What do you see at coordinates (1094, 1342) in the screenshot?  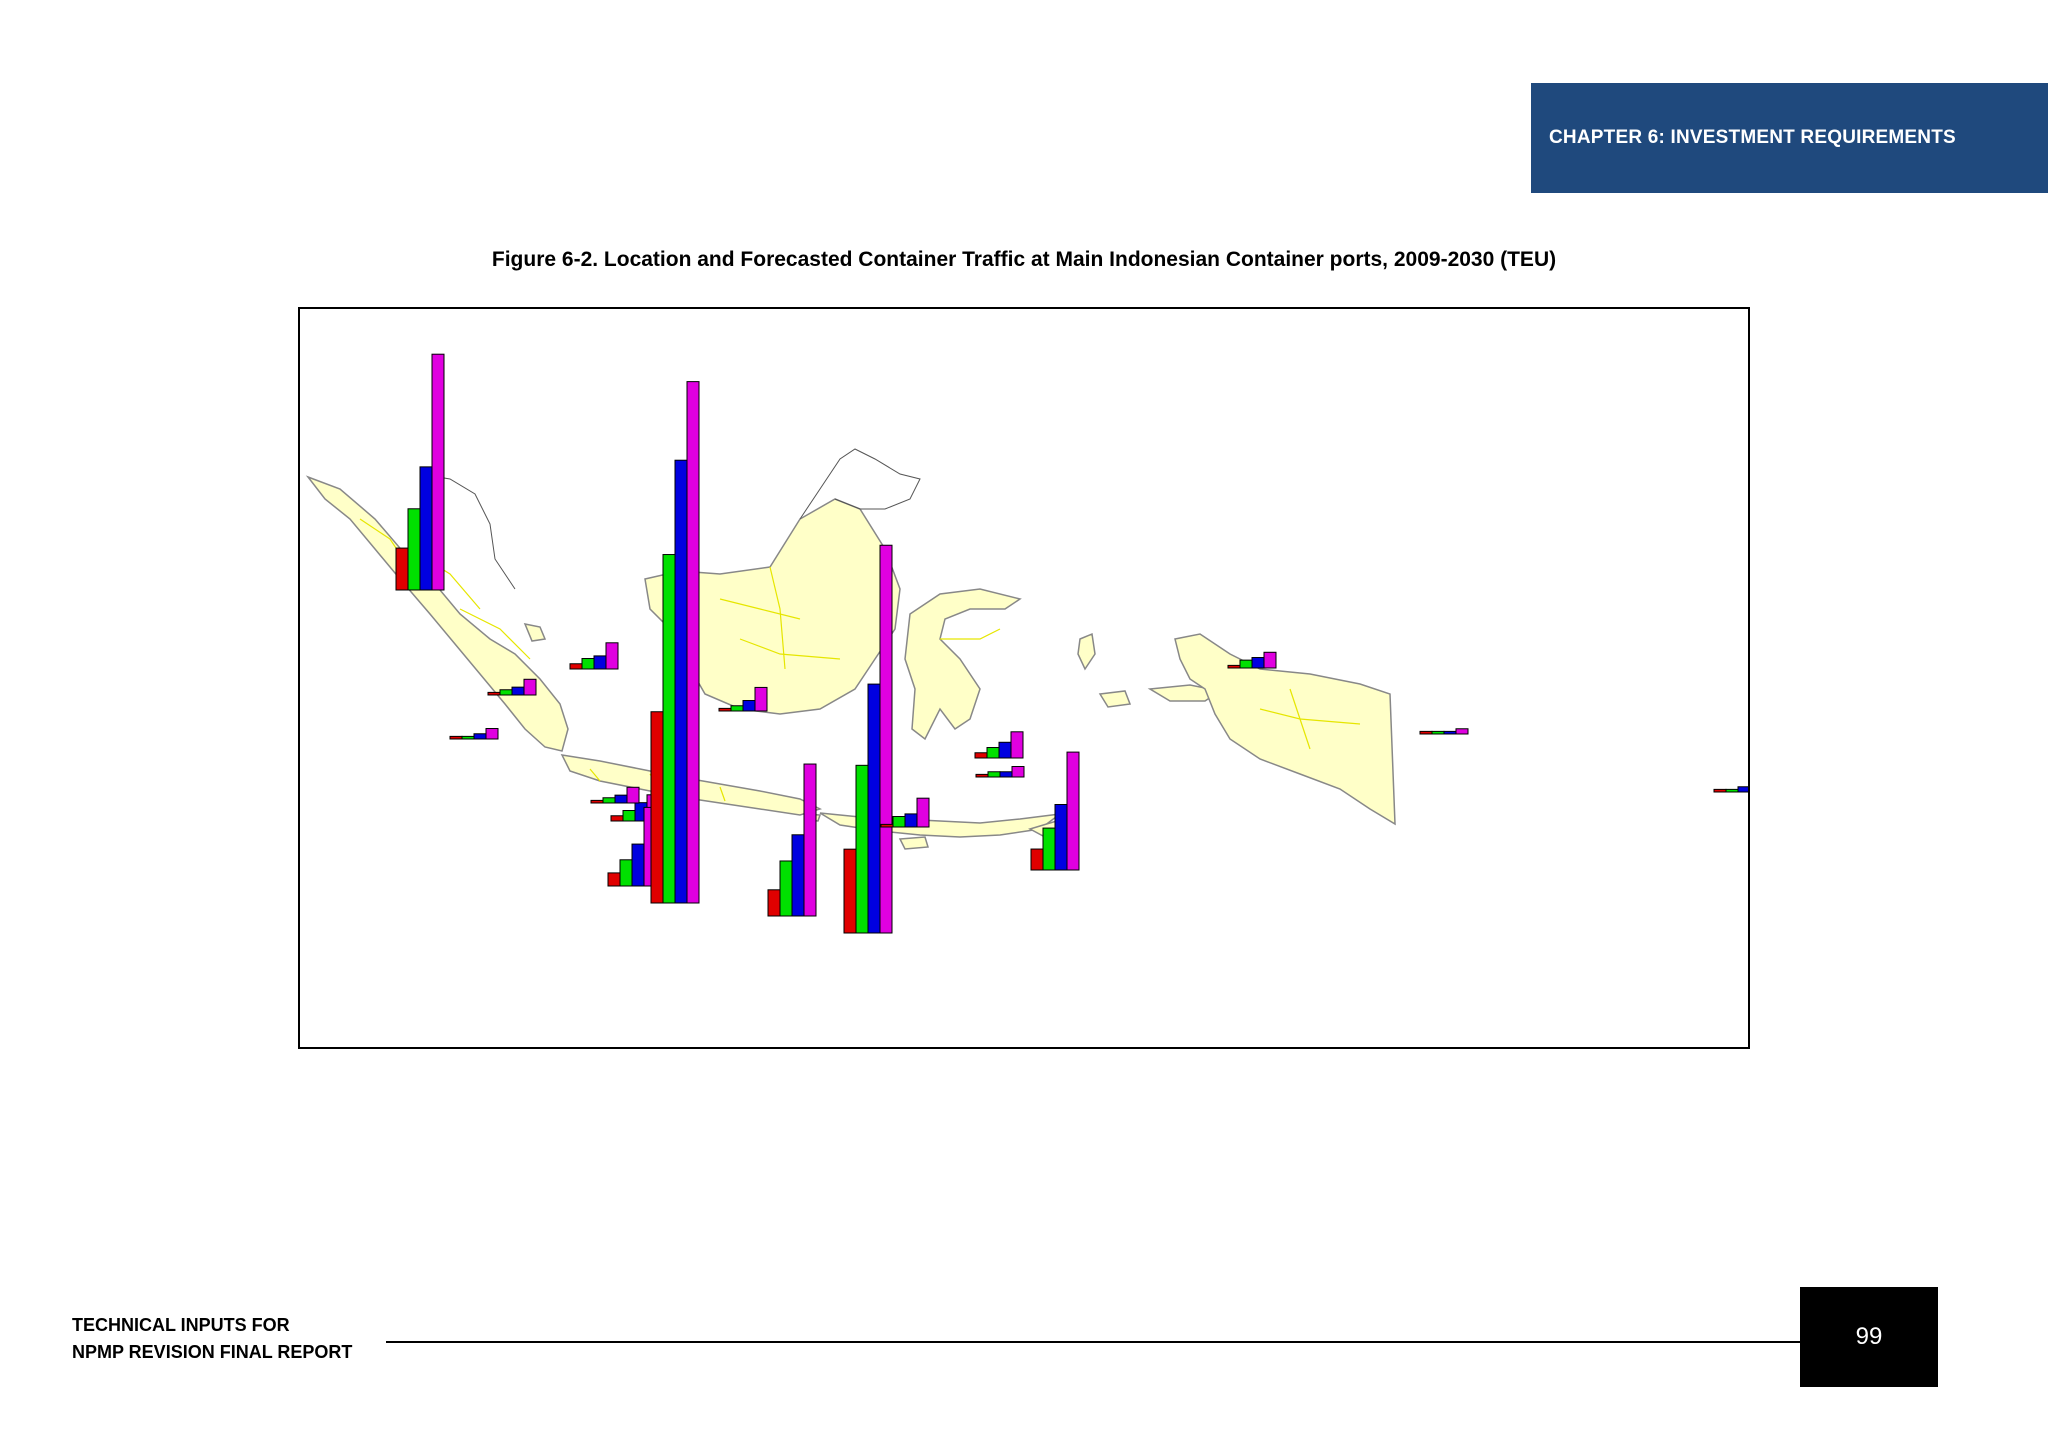 I see `footer-divider` at bounding box center [1094, 1342].